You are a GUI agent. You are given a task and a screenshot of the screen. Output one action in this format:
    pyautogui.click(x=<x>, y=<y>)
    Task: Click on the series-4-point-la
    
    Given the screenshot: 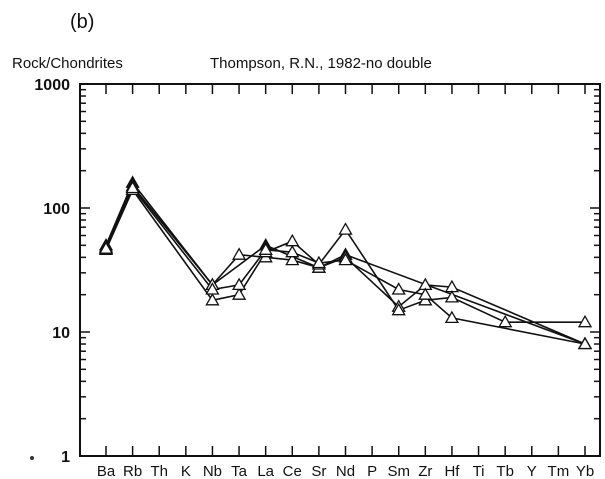 What is the action you would take?
    pyautogui.click(x=265, y=248)
    